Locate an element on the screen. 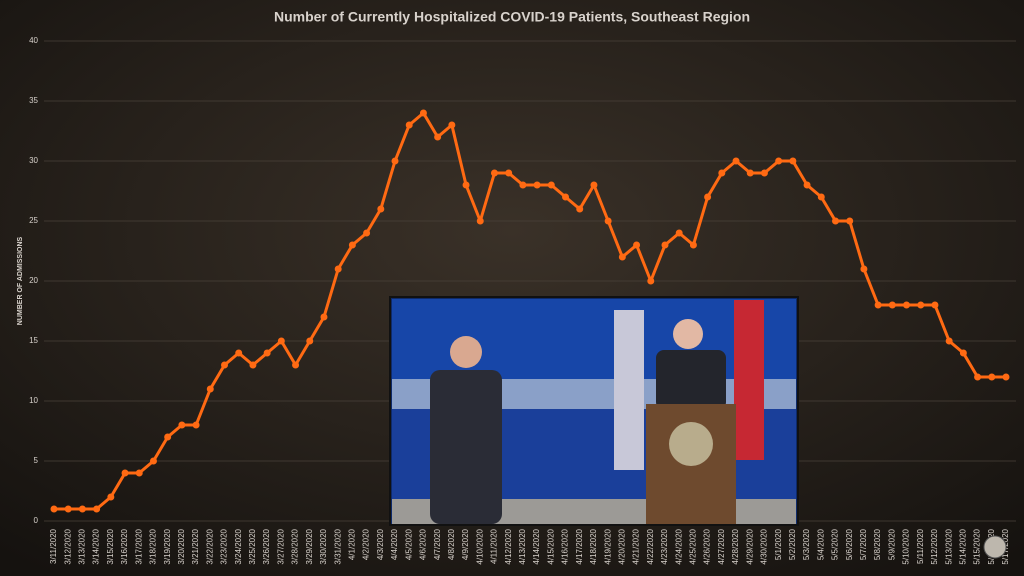 This screenshot has height=576, width=1024. x-tick-label: 5/10/2020 is located at coordinates (906, 546).